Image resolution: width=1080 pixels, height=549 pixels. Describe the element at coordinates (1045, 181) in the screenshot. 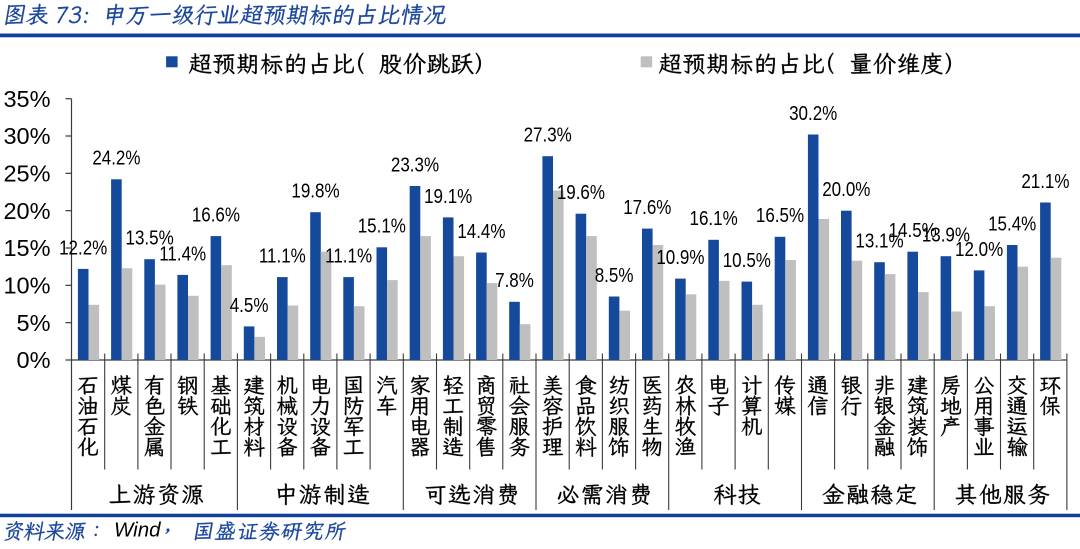

I see `svg-text: 21.1%` at that location.